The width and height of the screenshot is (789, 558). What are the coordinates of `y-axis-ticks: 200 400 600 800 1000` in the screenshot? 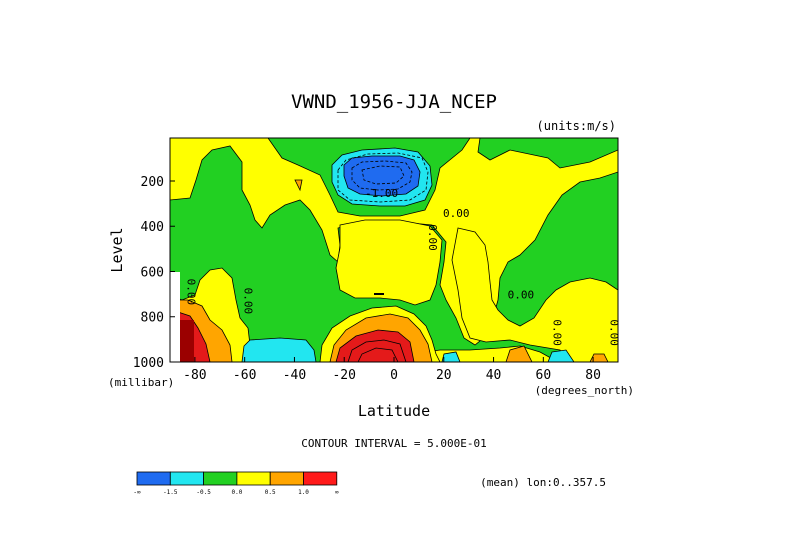 It's located at (154, 273).